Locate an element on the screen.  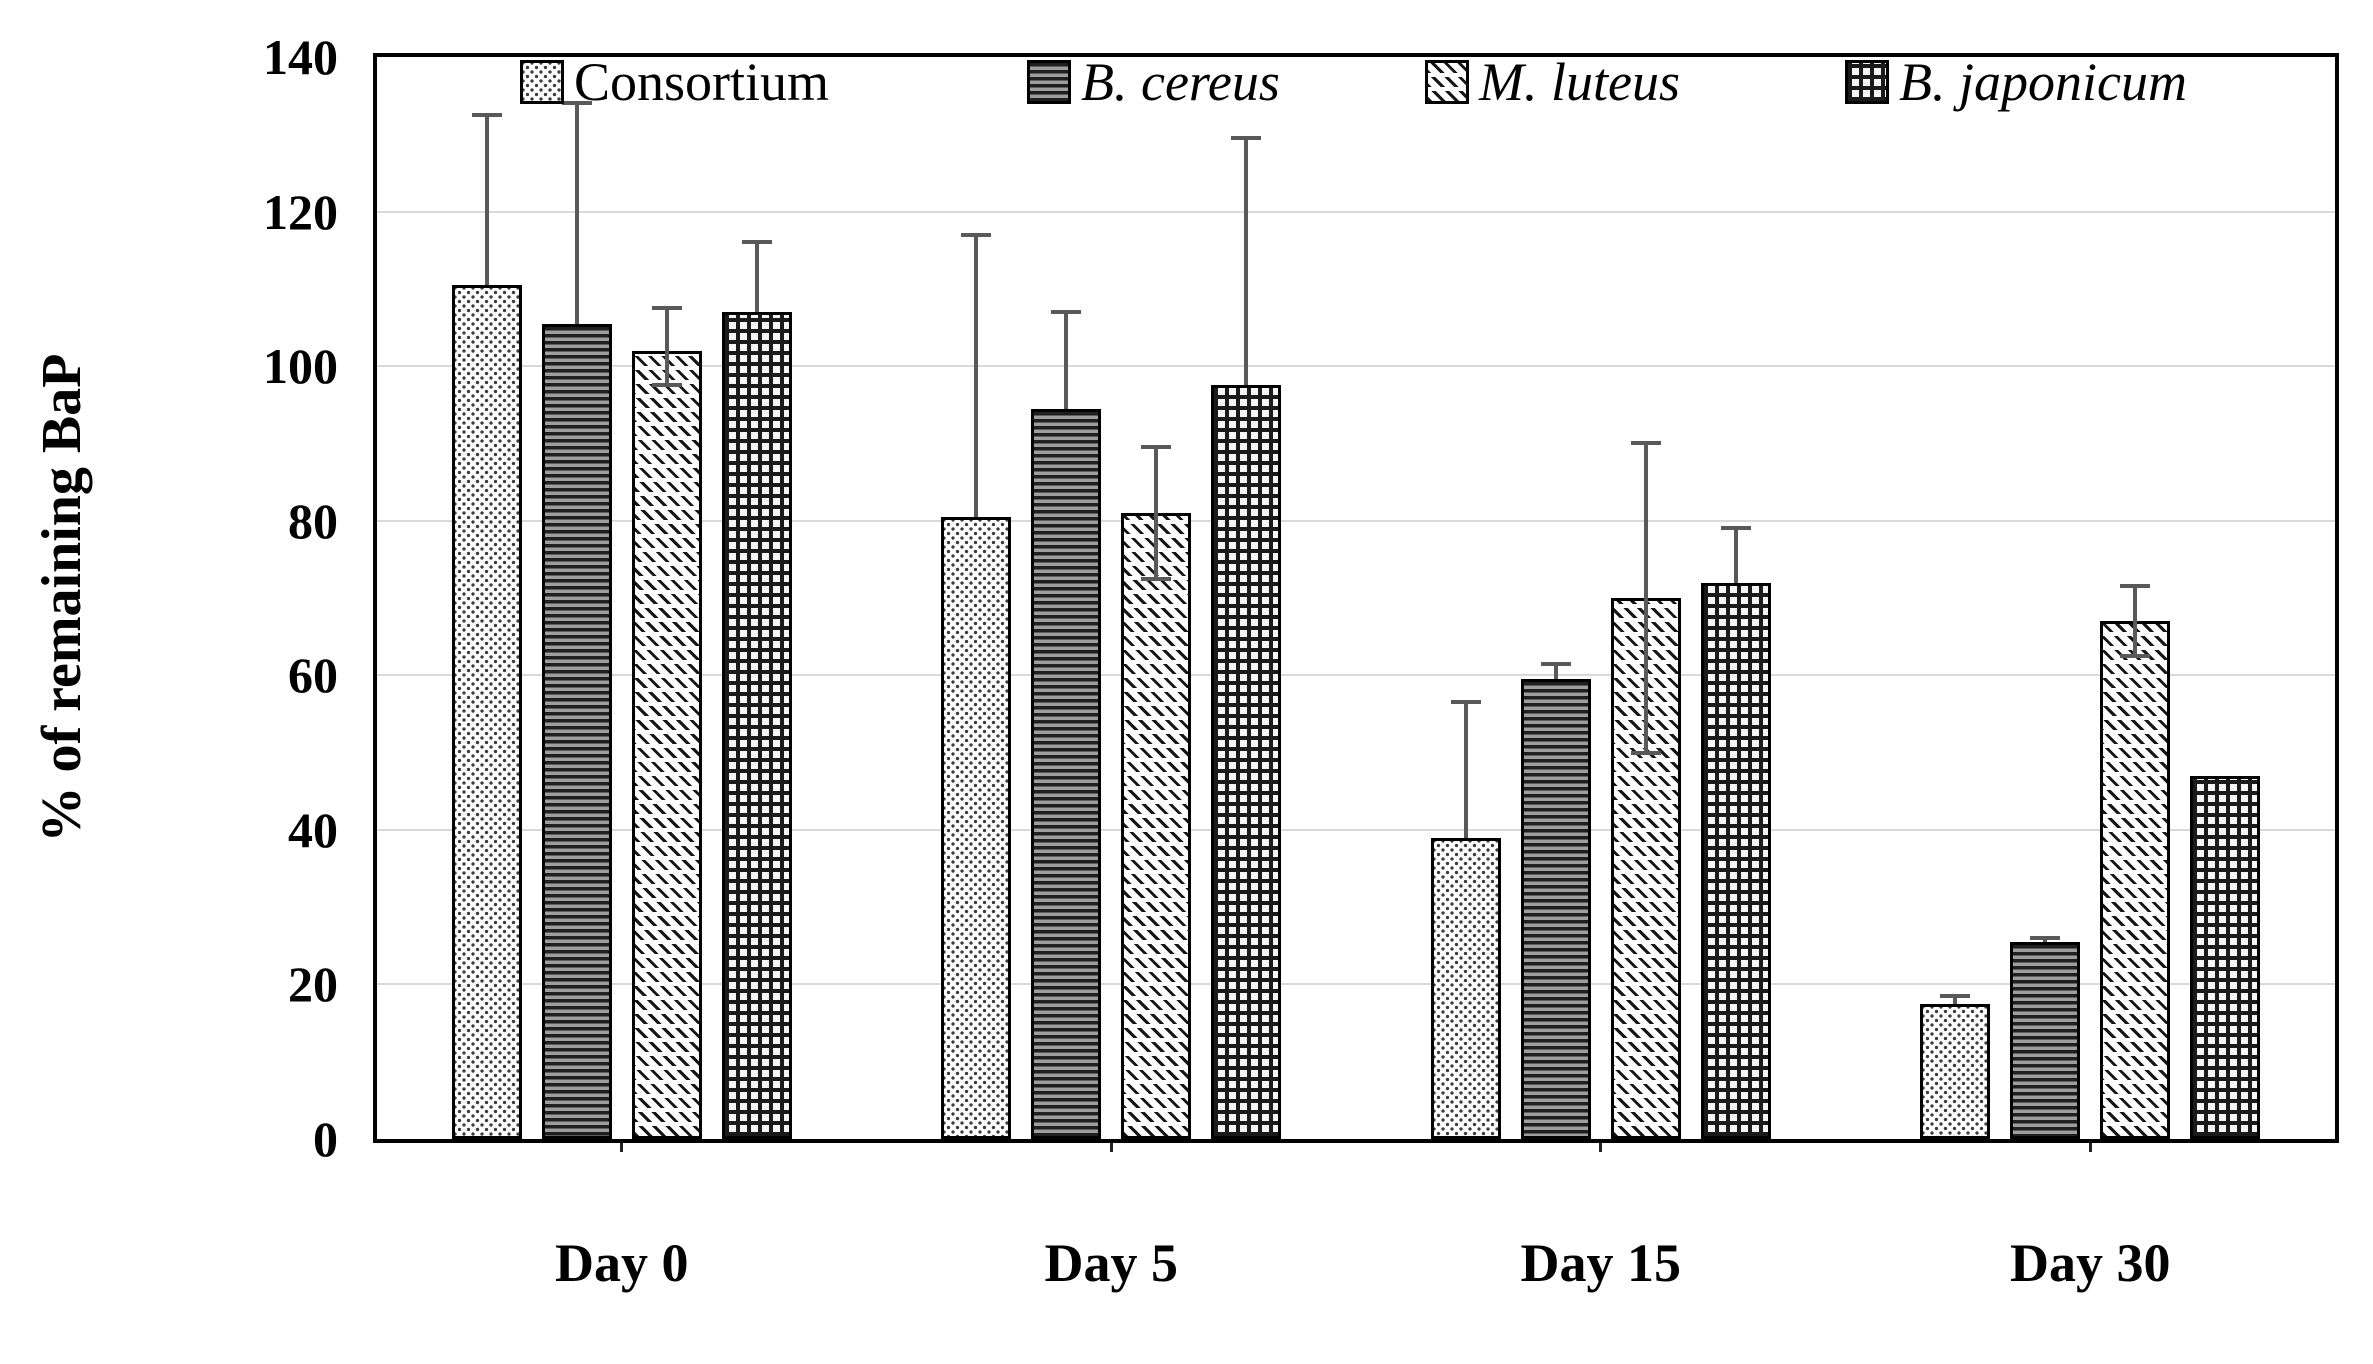
legend-label-m-luteus: M. luteus is located at coordinates (1579, 82).